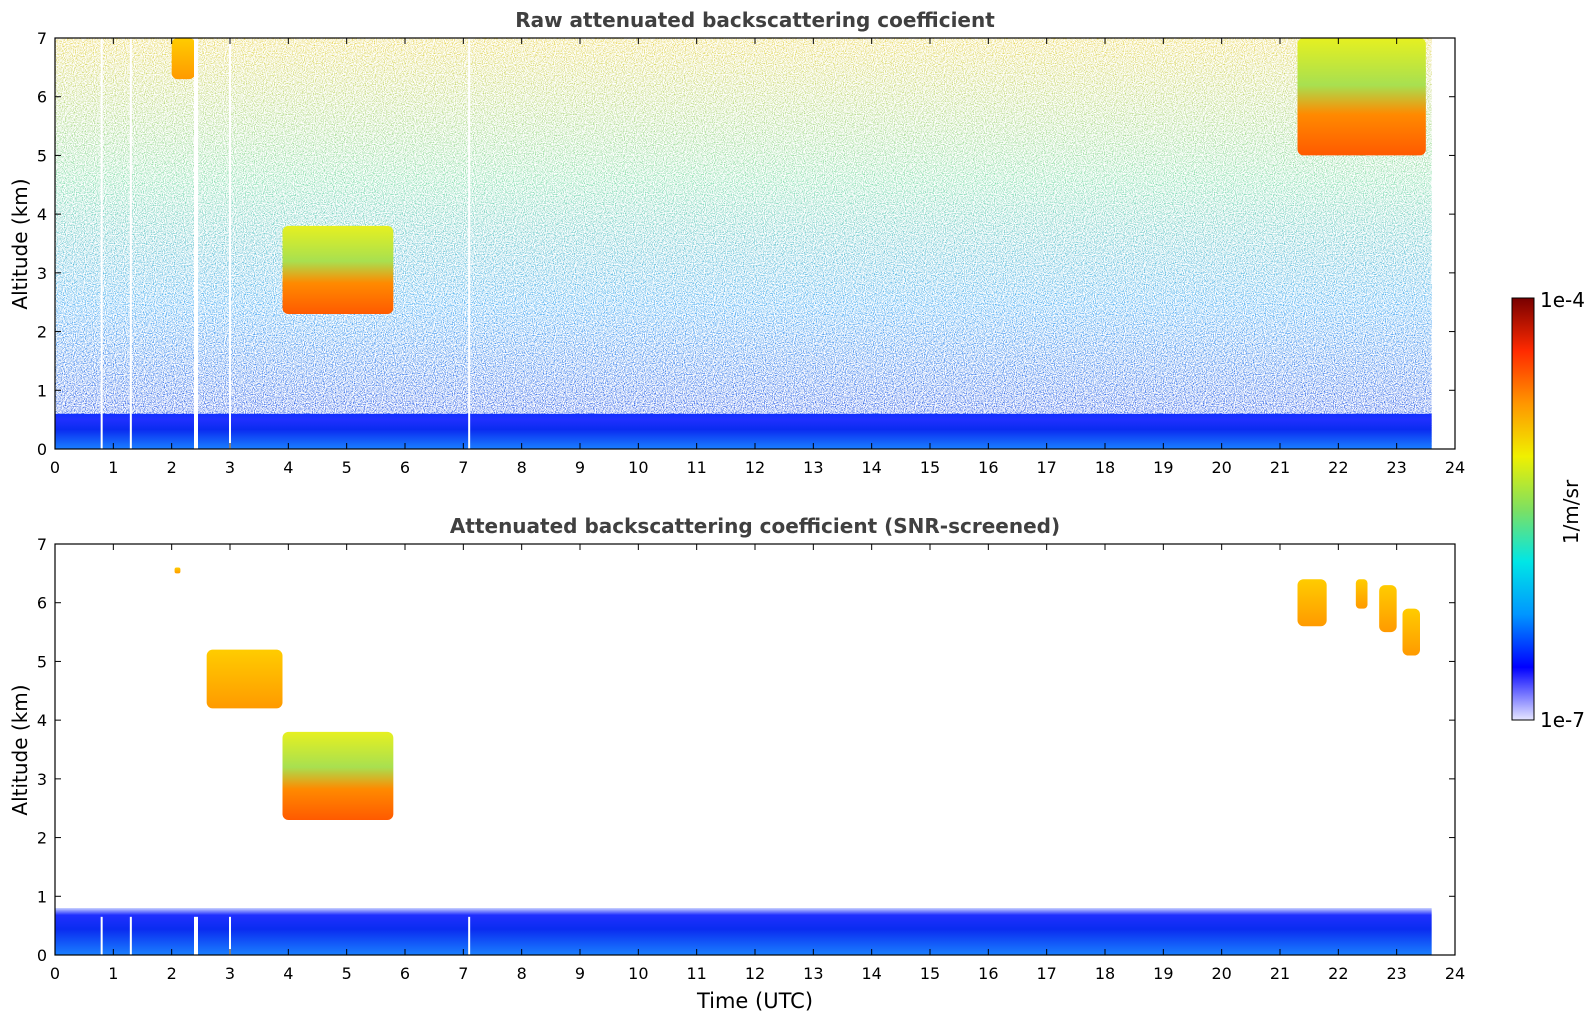  Describe the element at coordinates (230, 973) in the screenshot. I see `x-tick-label: 3` at that location.